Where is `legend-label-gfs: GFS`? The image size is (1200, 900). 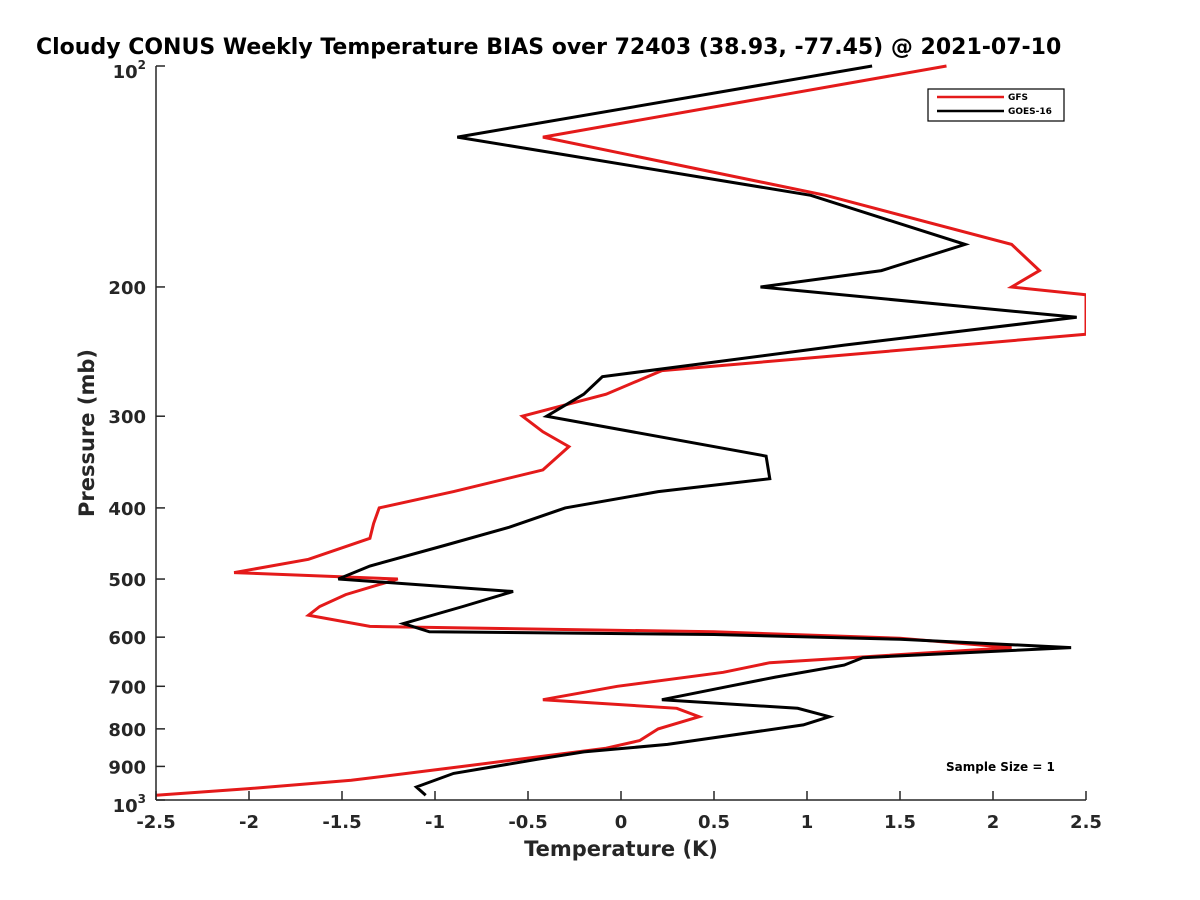
legend-label-gfs: GFS is located at coordinates (1018, 98).